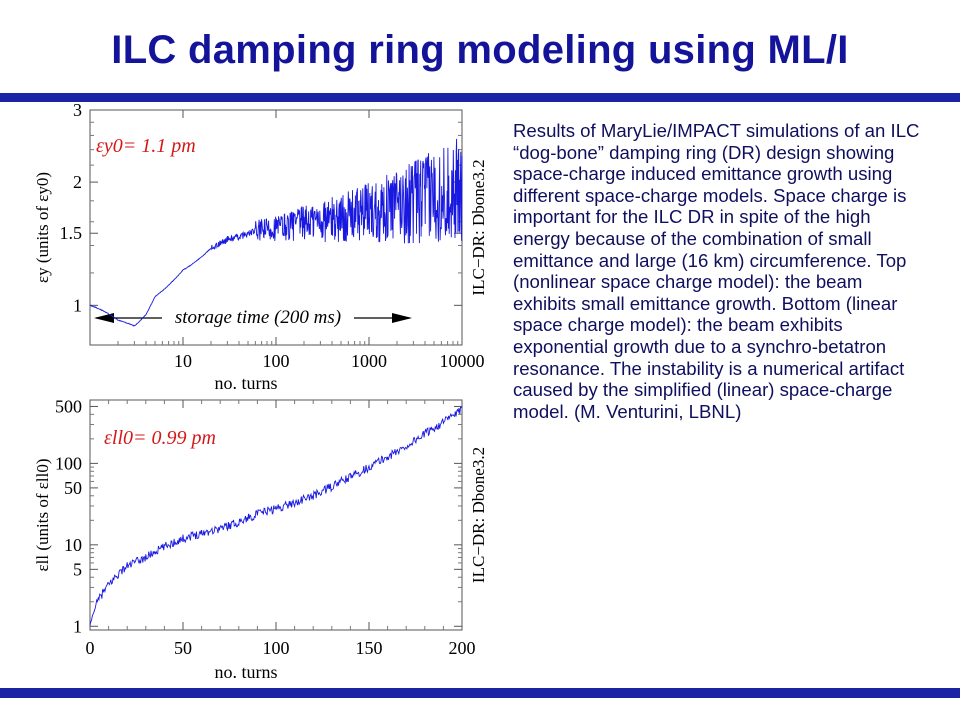 This screenshot has height=720, width=960. I want to click on y-axis-label: εll (units of εll0), so click(42, 515).